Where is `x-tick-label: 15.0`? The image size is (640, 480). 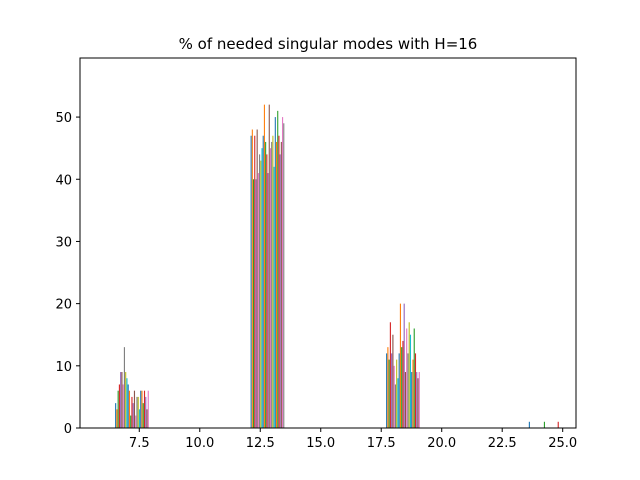 x-tick-label: 15.0 is located at coordinates (320, 443).